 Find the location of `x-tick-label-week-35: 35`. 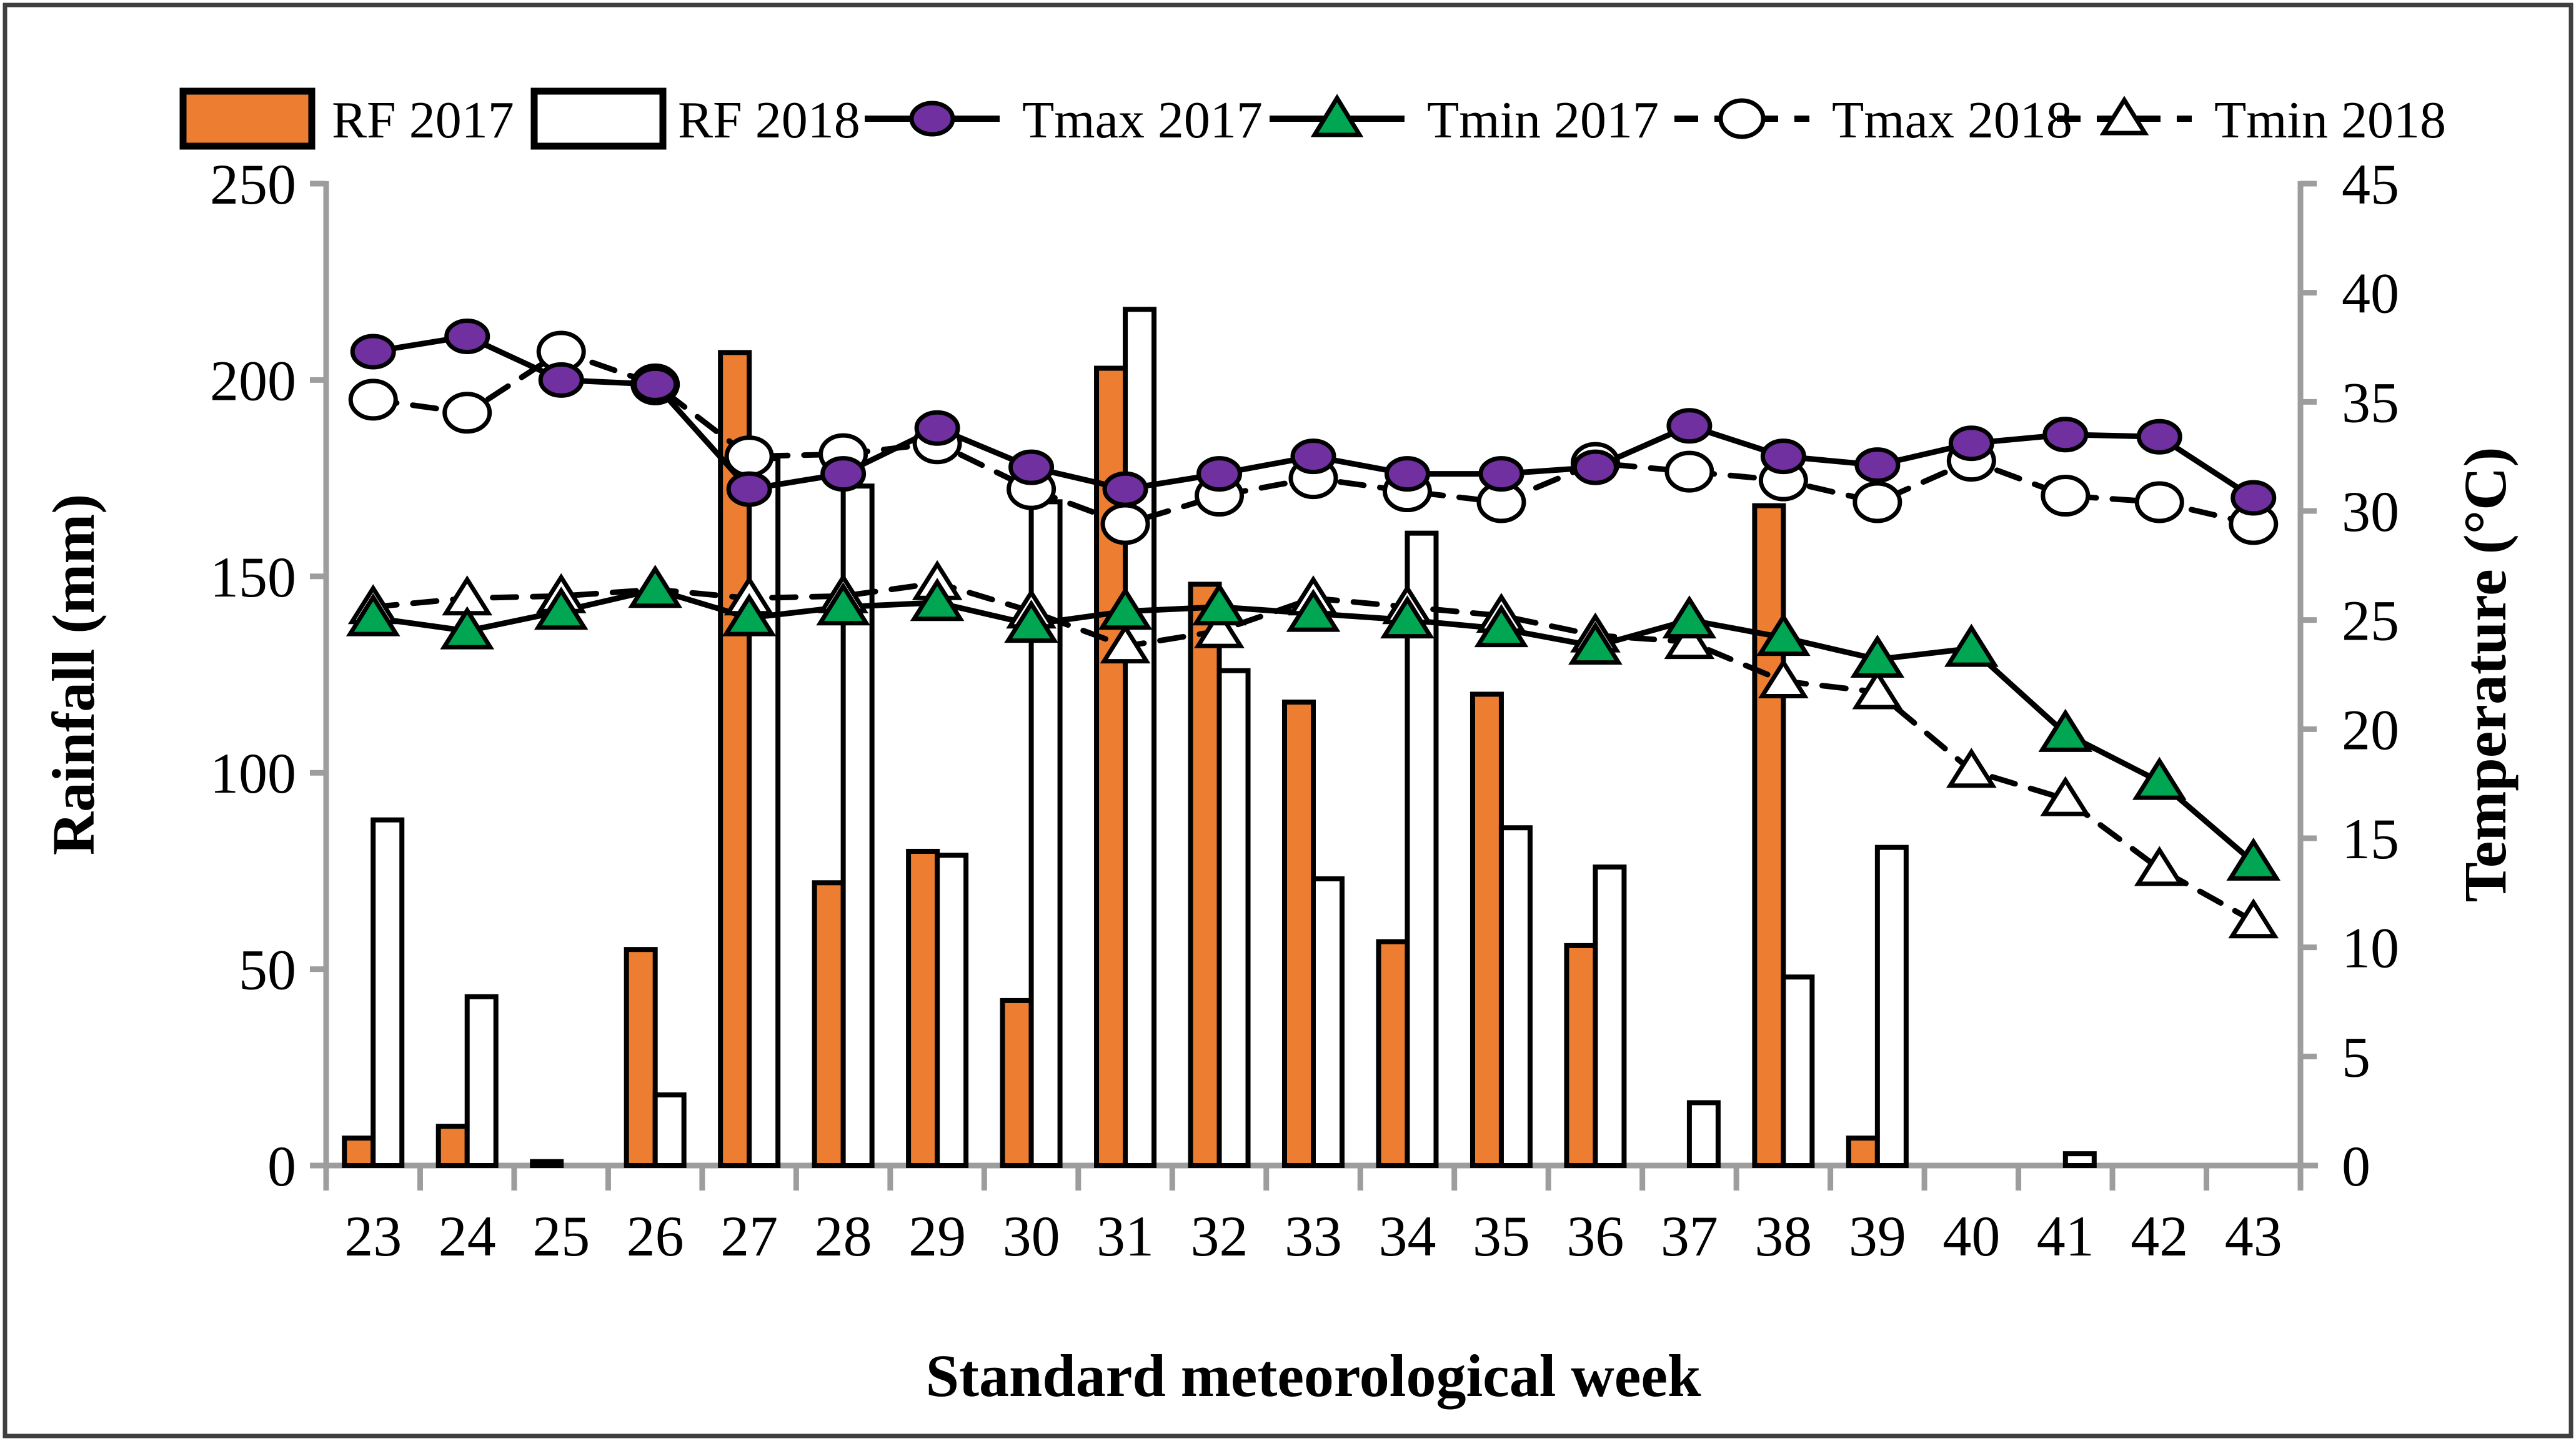

x-tick-label-week-35: 35 is located at coordinates (1501, 1236).